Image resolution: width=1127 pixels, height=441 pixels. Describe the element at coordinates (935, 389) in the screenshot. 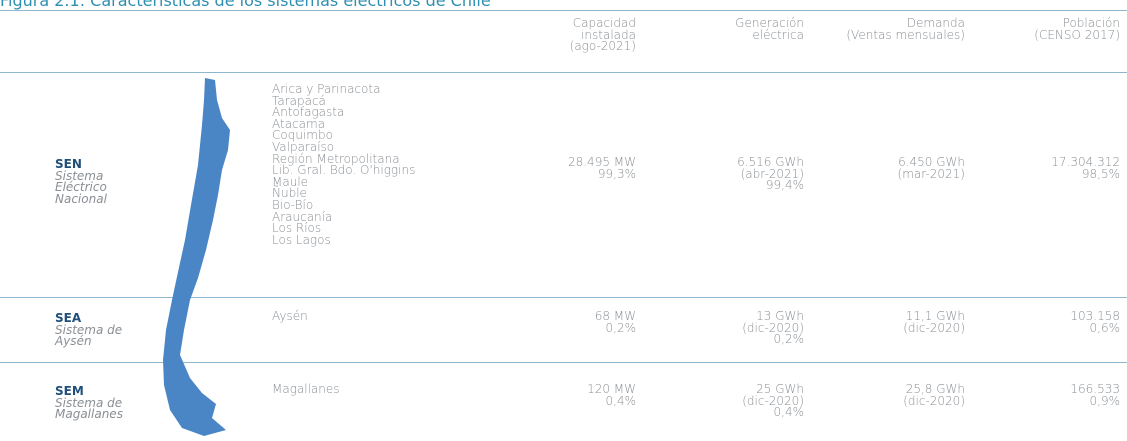

I see `cell: 25,8 GWh` at that location.